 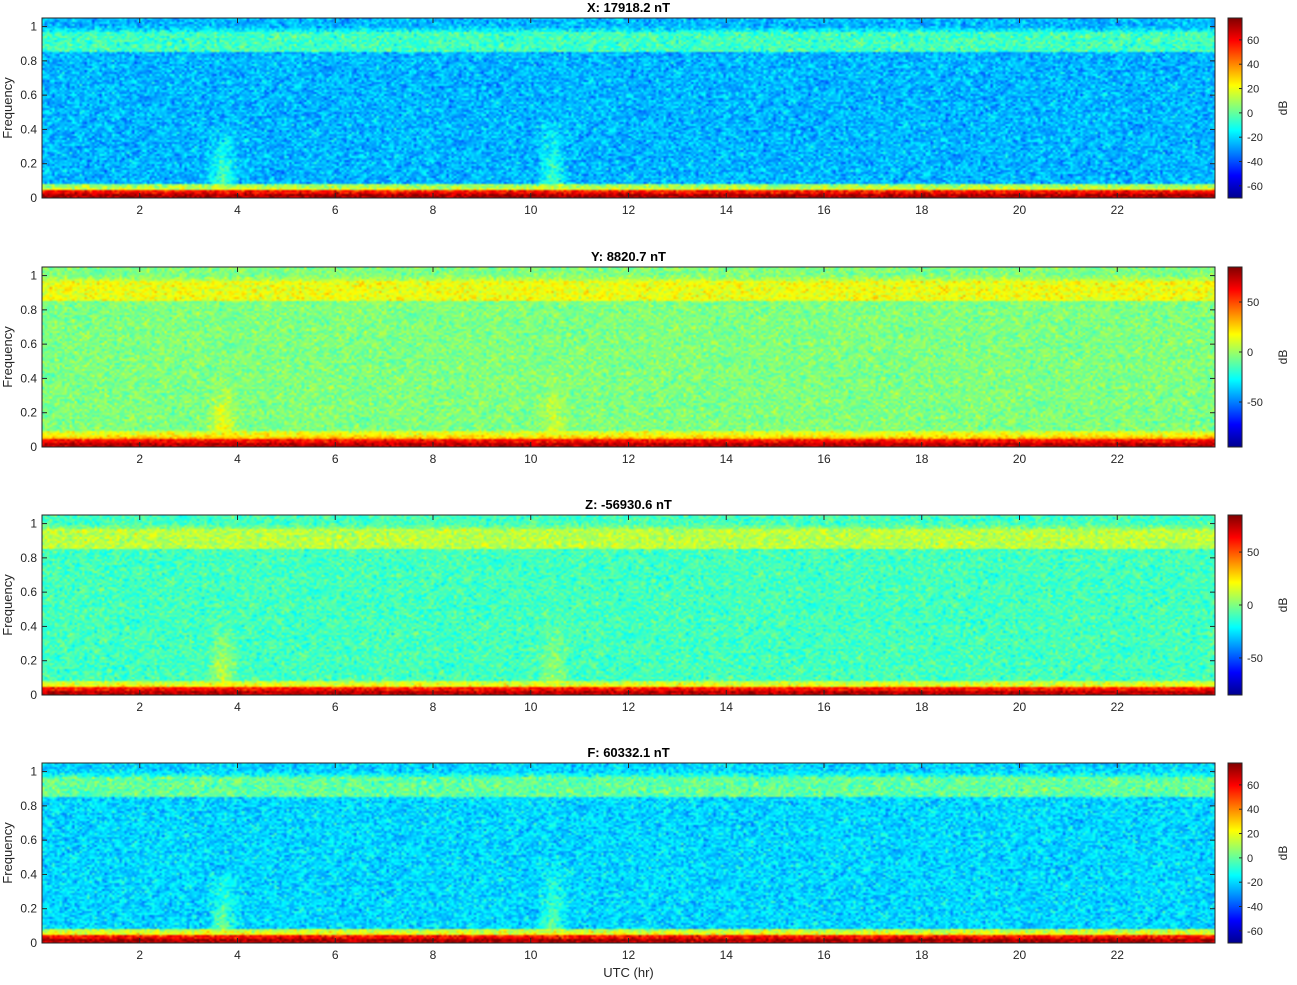 I want to click on colorbar-tick-label: -50, so click(x=1255, y=659).